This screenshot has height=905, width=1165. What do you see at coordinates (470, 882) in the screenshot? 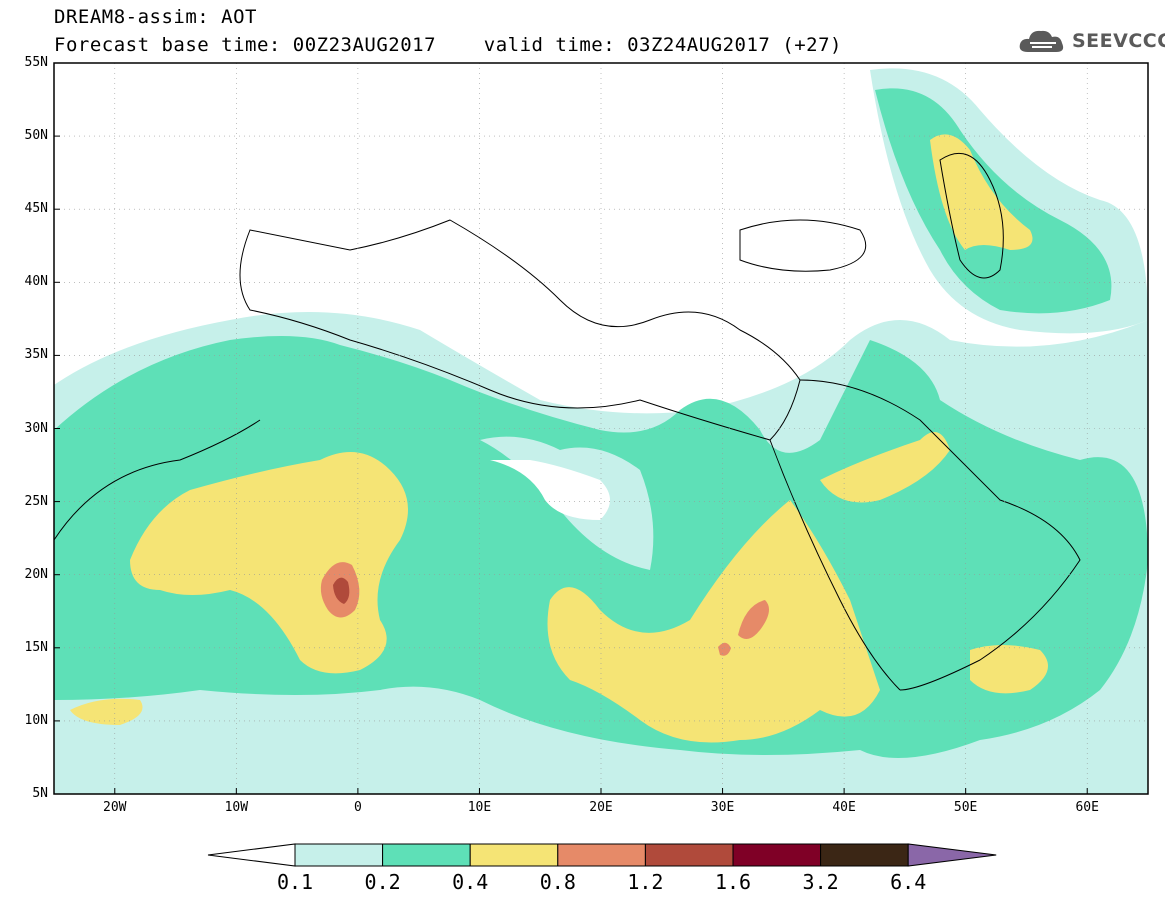
I see `colorbar-label: 0.4` at bounding box center [470, 882].